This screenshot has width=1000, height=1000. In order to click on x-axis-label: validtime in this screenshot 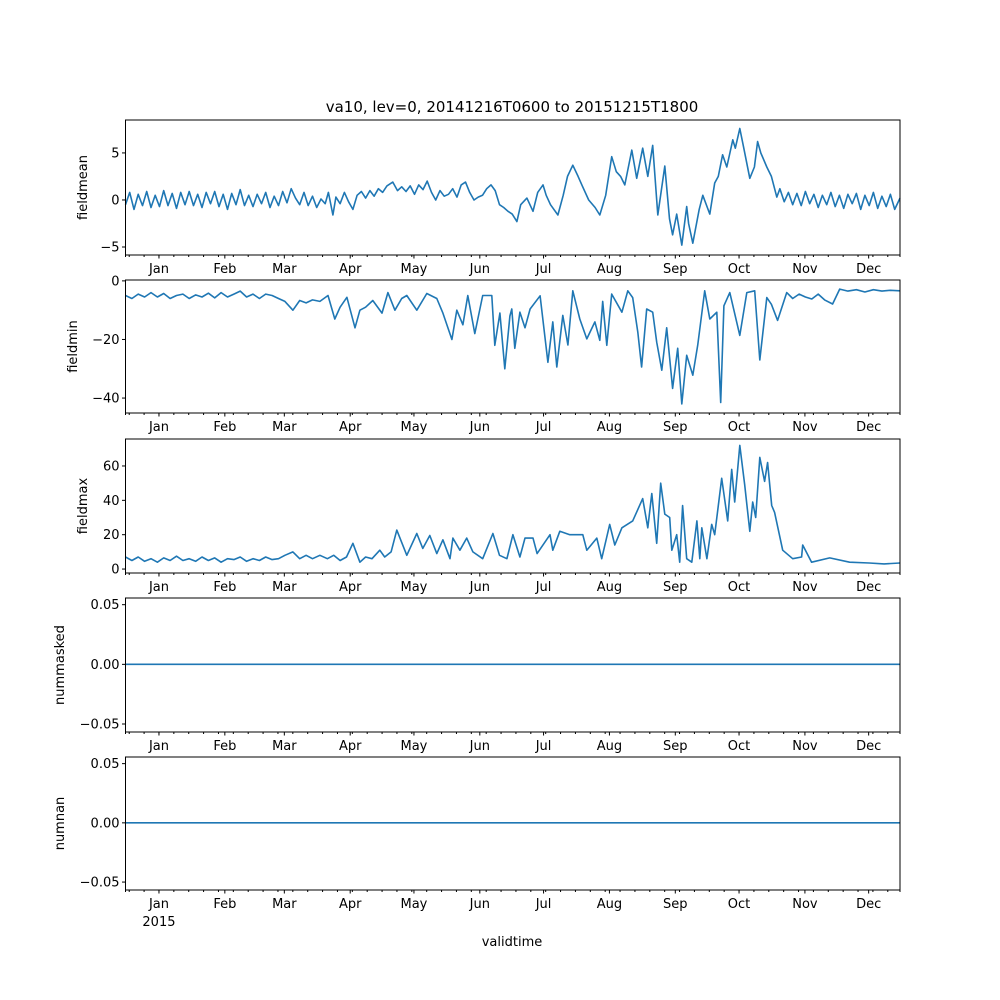, I will do `click(512, 942)`.